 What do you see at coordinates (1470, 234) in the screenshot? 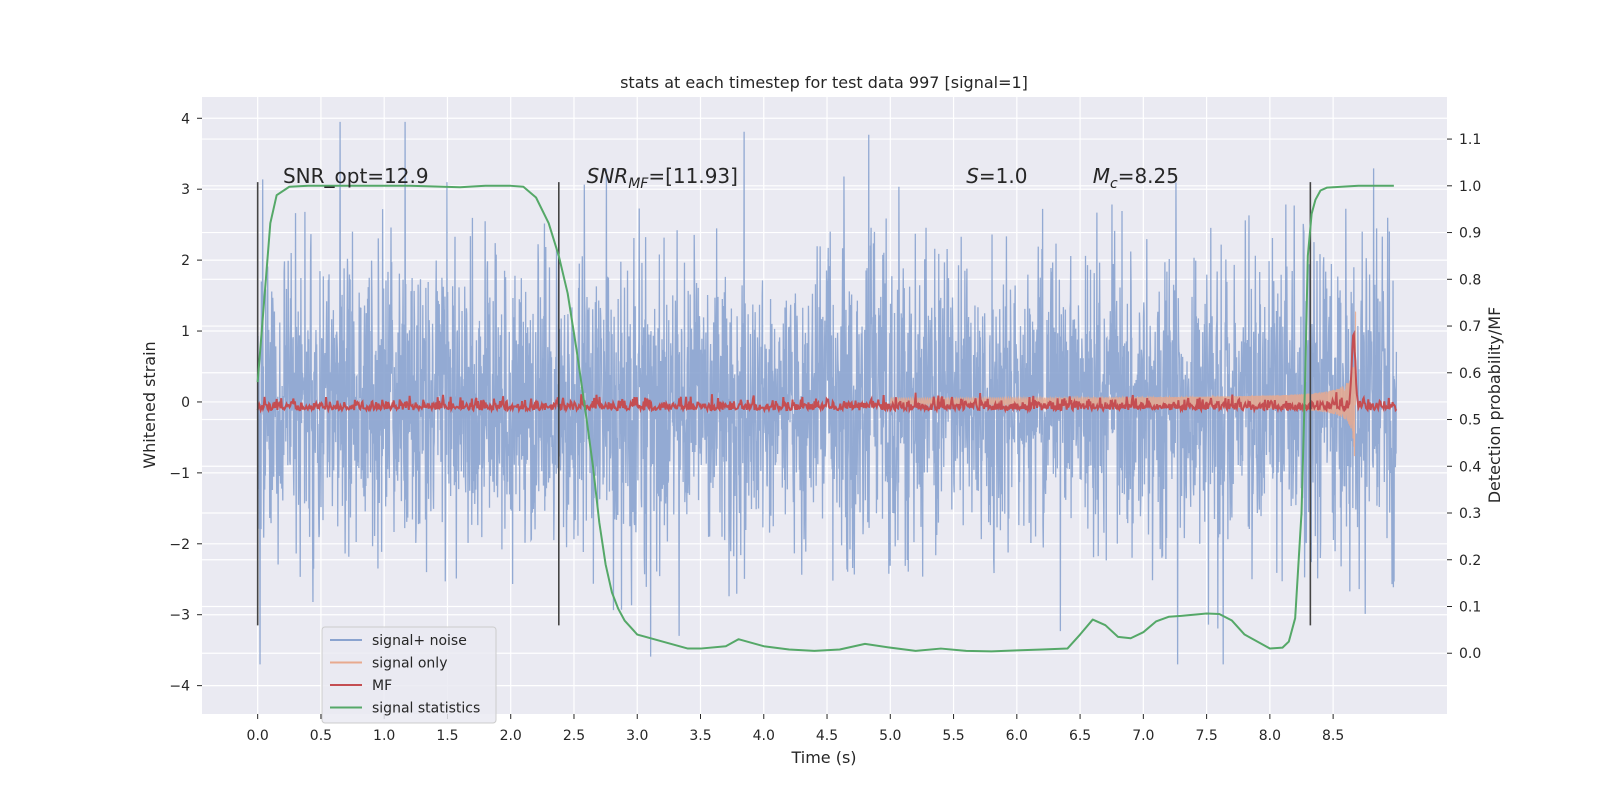
I see `y-right-tick-label: 0.9` at bounding box center [1470, 234].